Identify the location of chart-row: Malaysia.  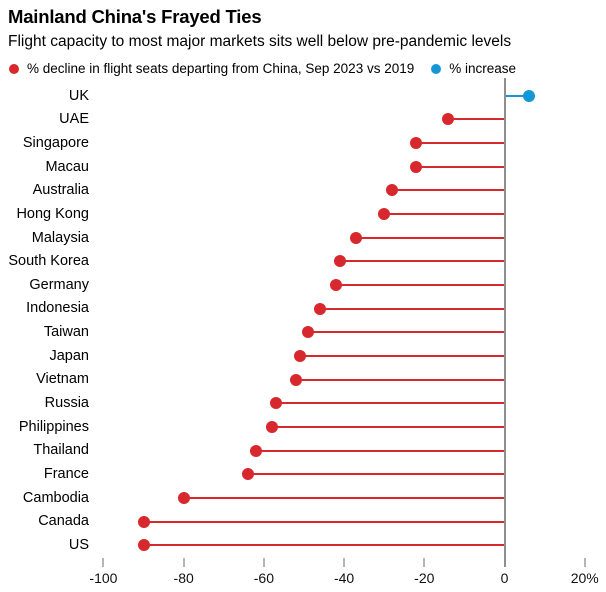
(303, 238).